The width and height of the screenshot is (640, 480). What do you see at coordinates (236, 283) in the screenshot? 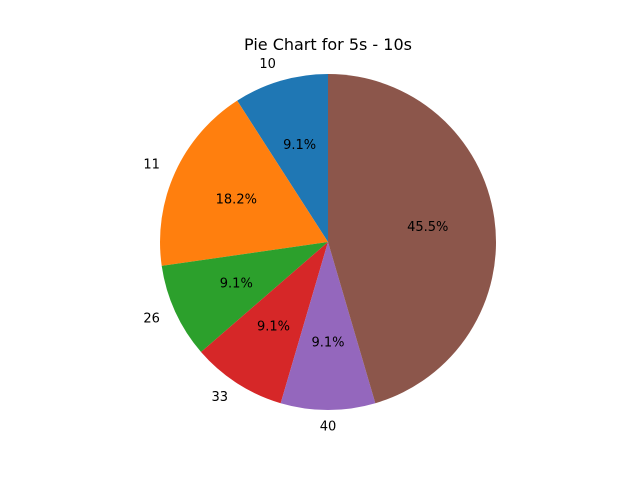
I see `slice-percent-label-2: 9.1%` at bounding box center [236, 283].